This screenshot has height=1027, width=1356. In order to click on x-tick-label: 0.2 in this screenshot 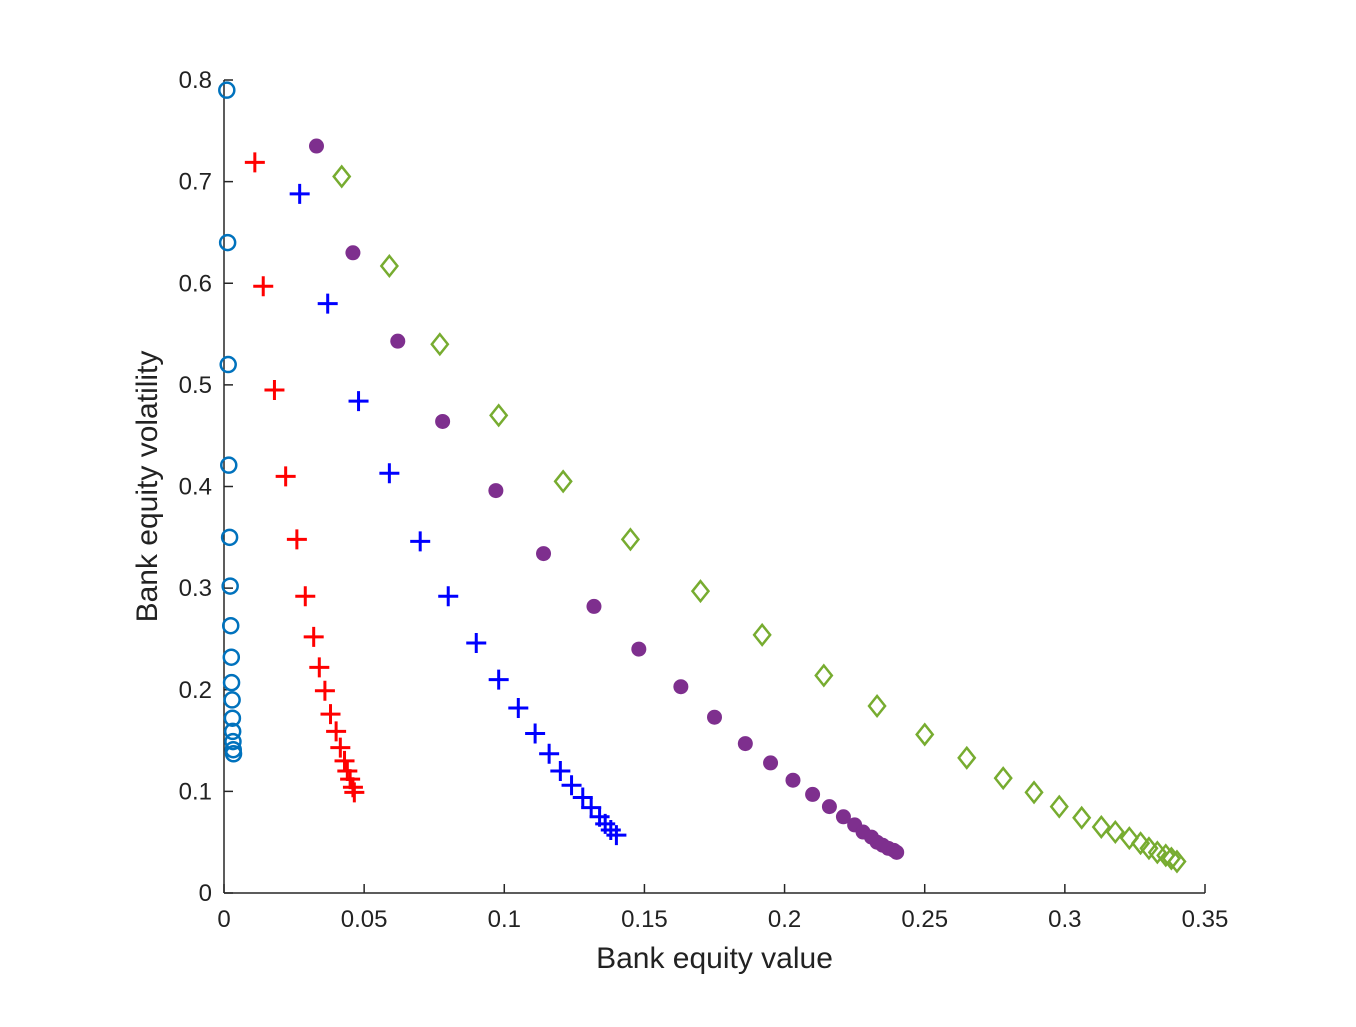, I will do `click(784, 919)`.